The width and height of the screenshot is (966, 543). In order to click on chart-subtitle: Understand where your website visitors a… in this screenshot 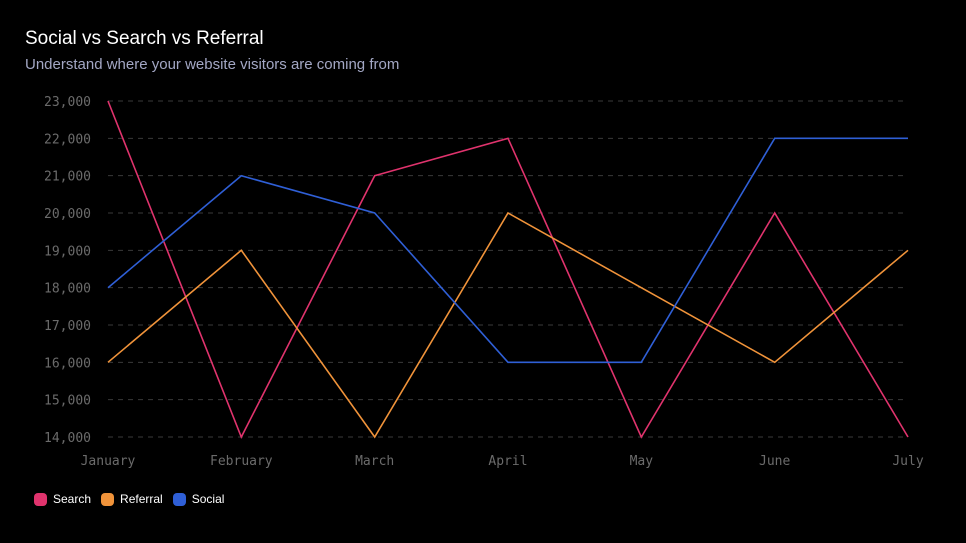, I will do `click(212, 64)`.